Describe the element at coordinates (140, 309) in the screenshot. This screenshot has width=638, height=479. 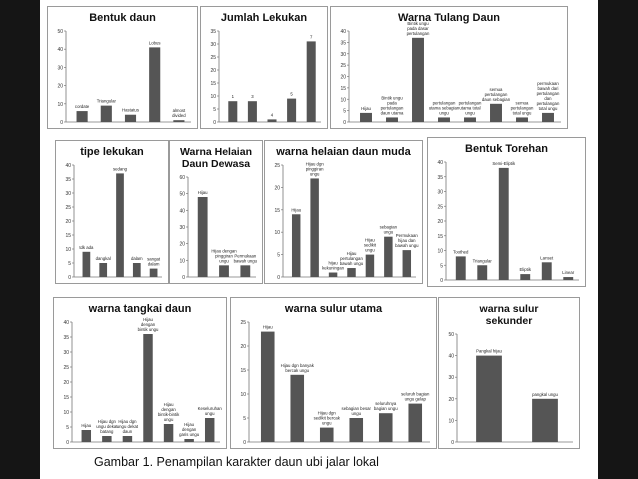
I see `chart-title: warna tangkai daun` at that location.